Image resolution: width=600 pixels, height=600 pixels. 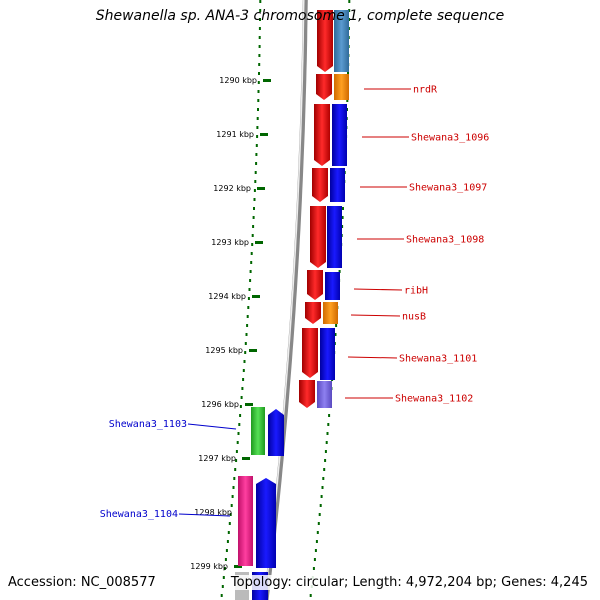 I want to click on tick-label: 1292 kbp, so click(x=232, y=188).